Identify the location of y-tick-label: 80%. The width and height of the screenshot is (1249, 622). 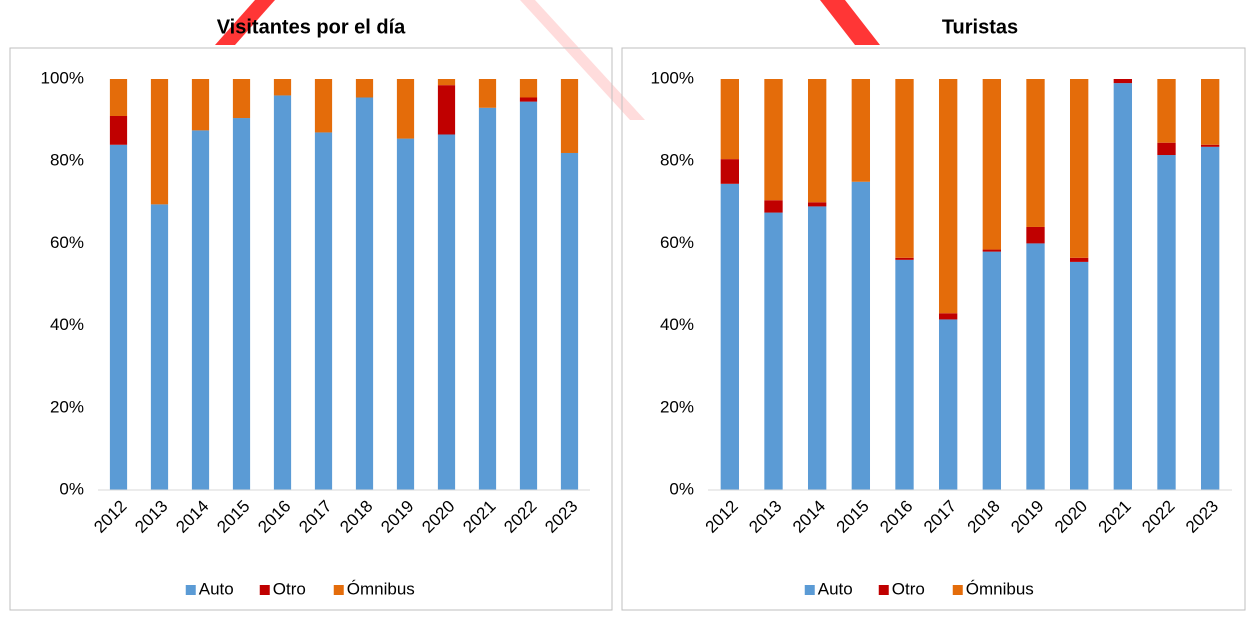
(677, 160).